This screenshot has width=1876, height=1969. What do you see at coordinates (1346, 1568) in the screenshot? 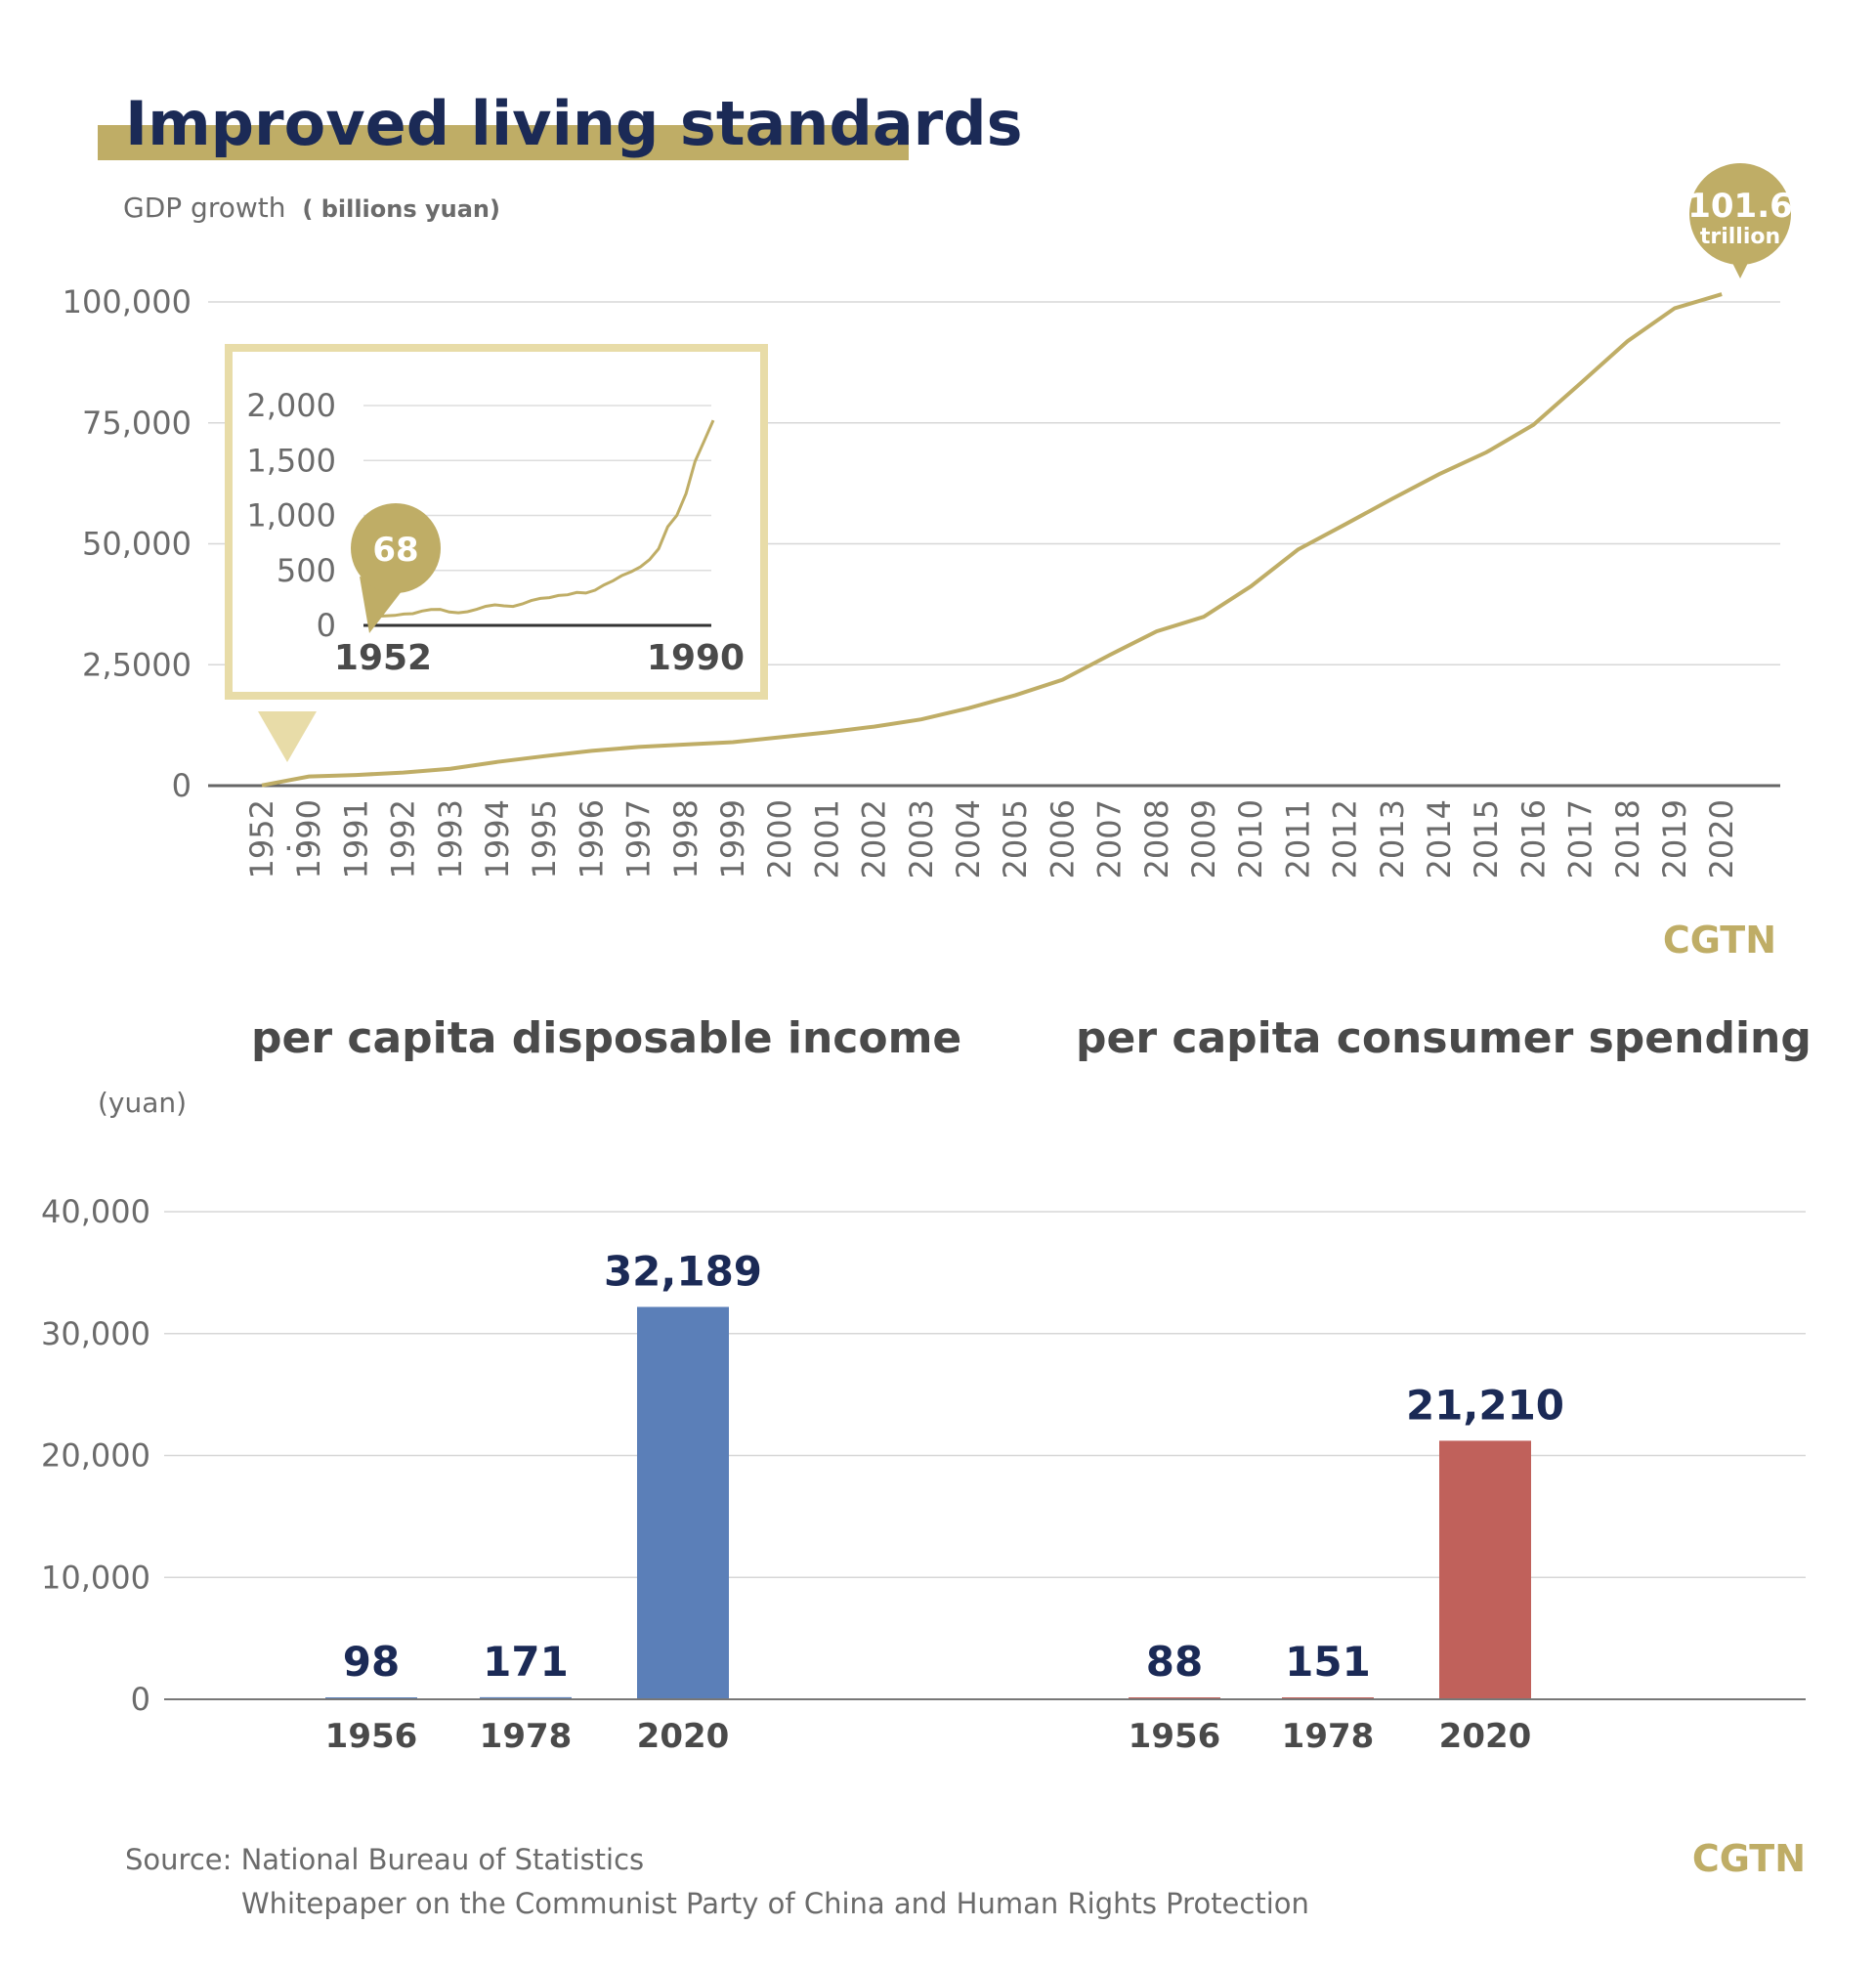
I see `spending-bars: 88 1956 151 1978 21,210 2020` at bounding box center [1346, 1568].